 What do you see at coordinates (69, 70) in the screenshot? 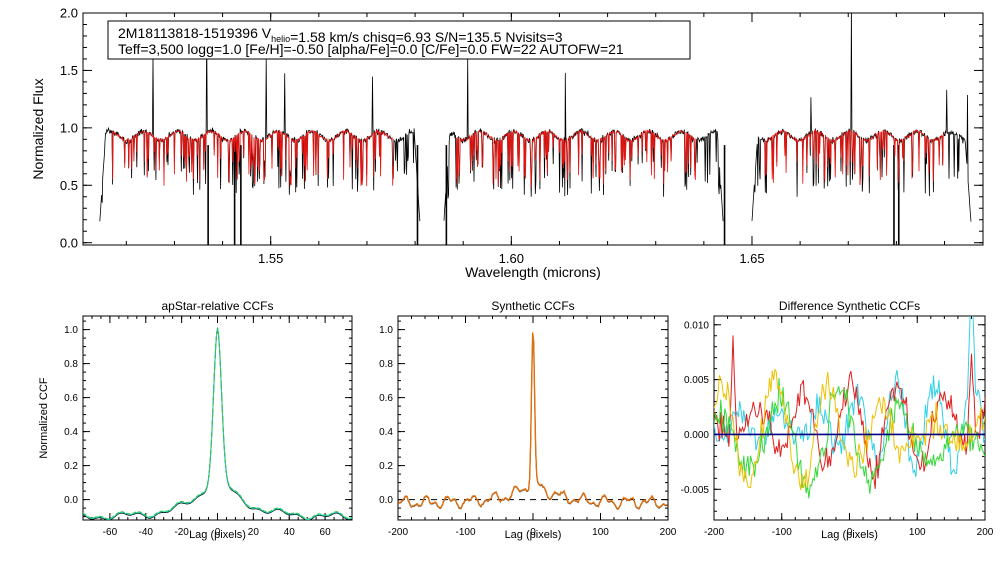
I see `y-tick-label: 1.5` at bounding box center [69, 70].